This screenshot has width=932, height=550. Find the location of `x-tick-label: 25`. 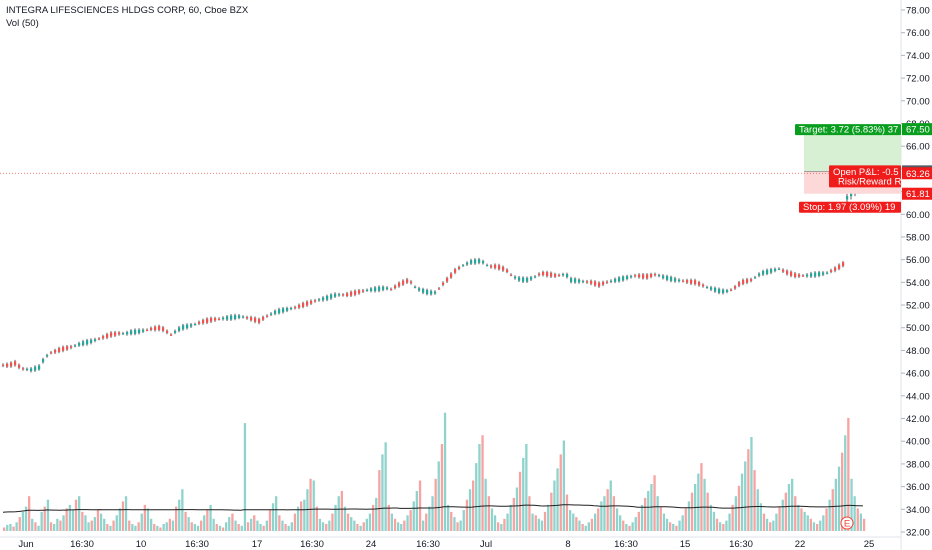

x-tick-label: 25 is located at coordinates (869, 544).